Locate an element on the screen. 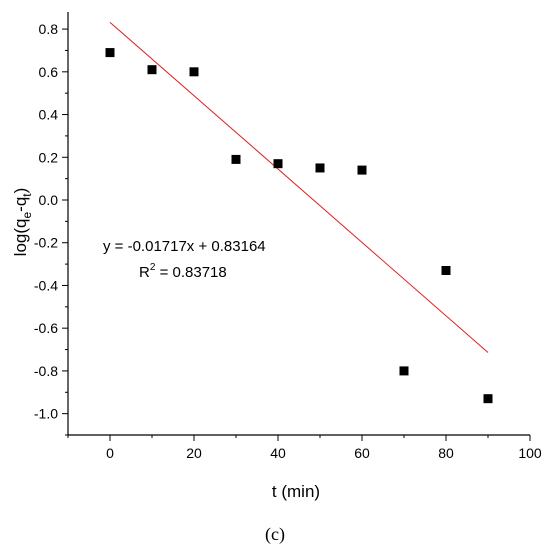  r-squared: R2 = 0.83718 is located at coordinates (183, 271).